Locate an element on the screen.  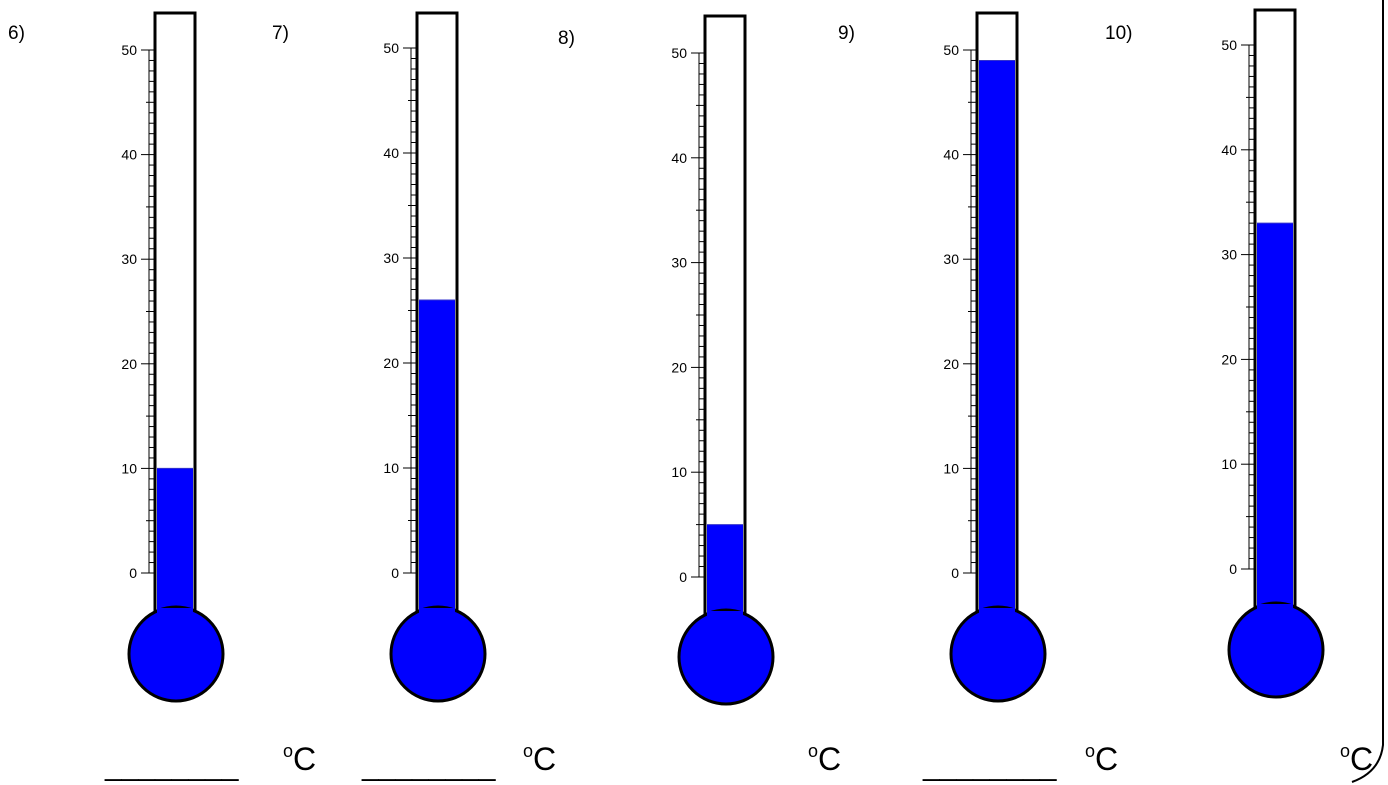
question-number: 10) is located at coordinates (1118, 33).